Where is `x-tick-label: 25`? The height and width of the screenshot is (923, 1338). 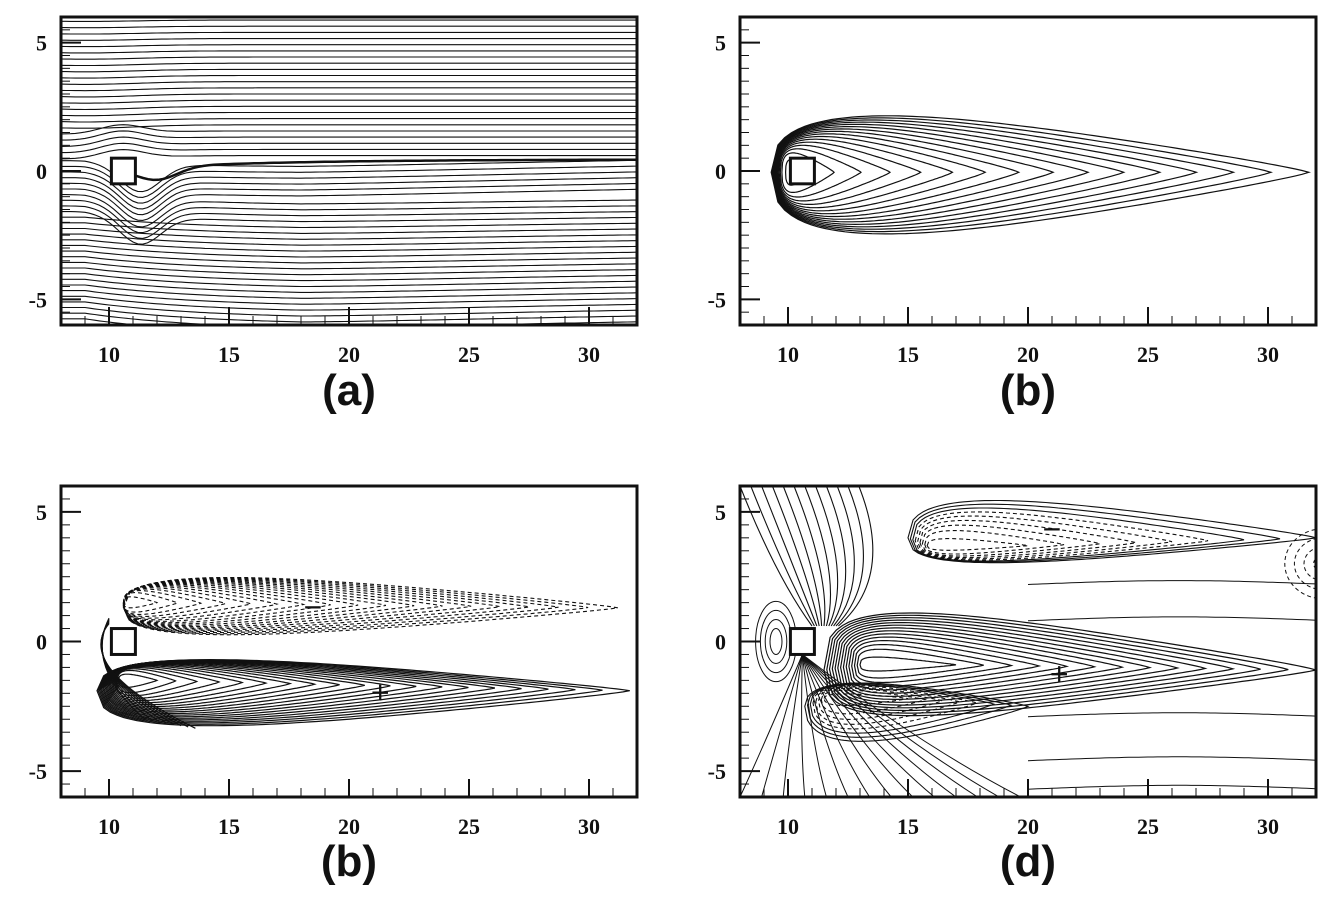 x-tick-label: 25 is located at coordinates (1148, 826).